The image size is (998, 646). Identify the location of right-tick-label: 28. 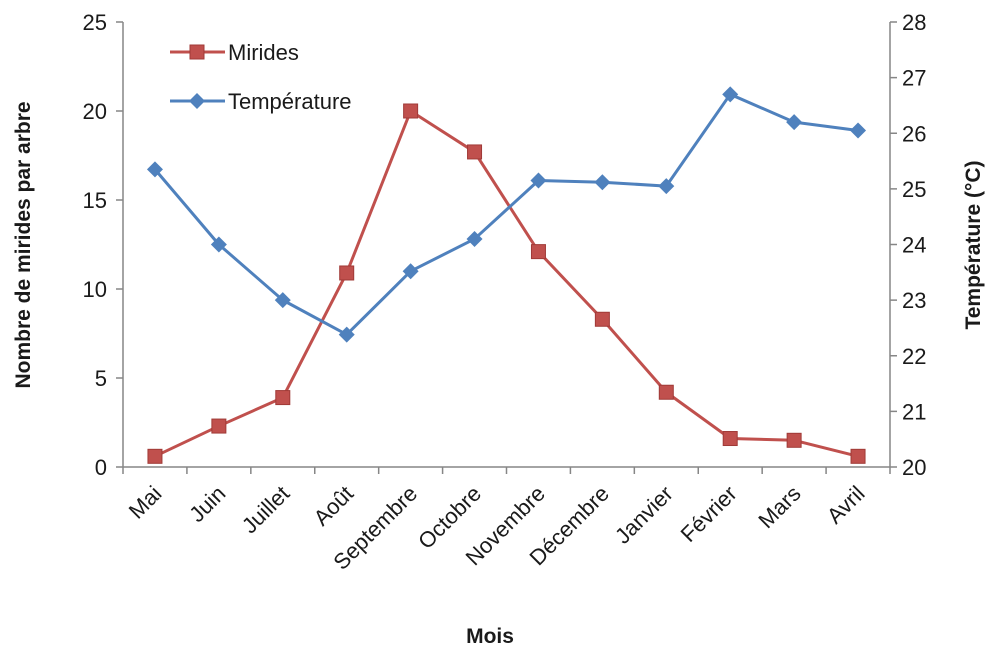
(914, 22).